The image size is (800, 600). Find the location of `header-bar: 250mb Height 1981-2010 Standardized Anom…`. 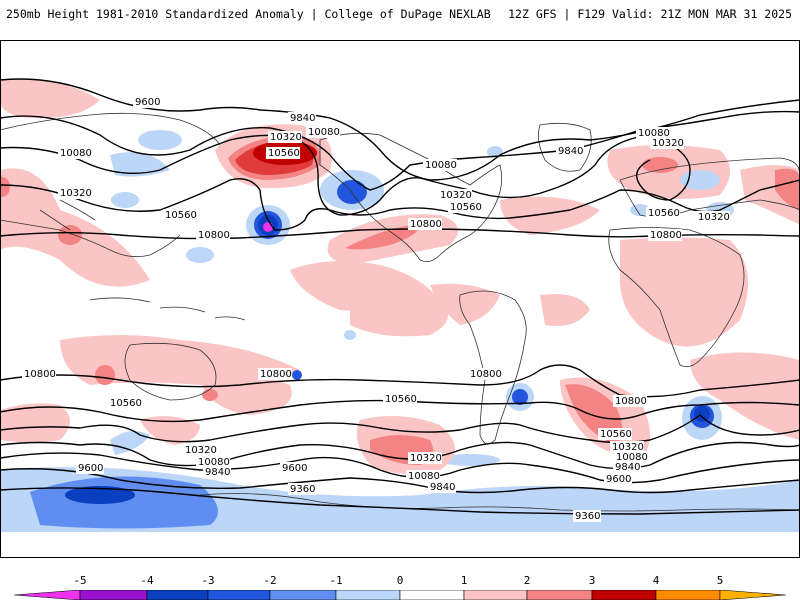

header-bar: 250mb Height 1981-2010 Standardized Anom… is located at coordinates (400, 13).